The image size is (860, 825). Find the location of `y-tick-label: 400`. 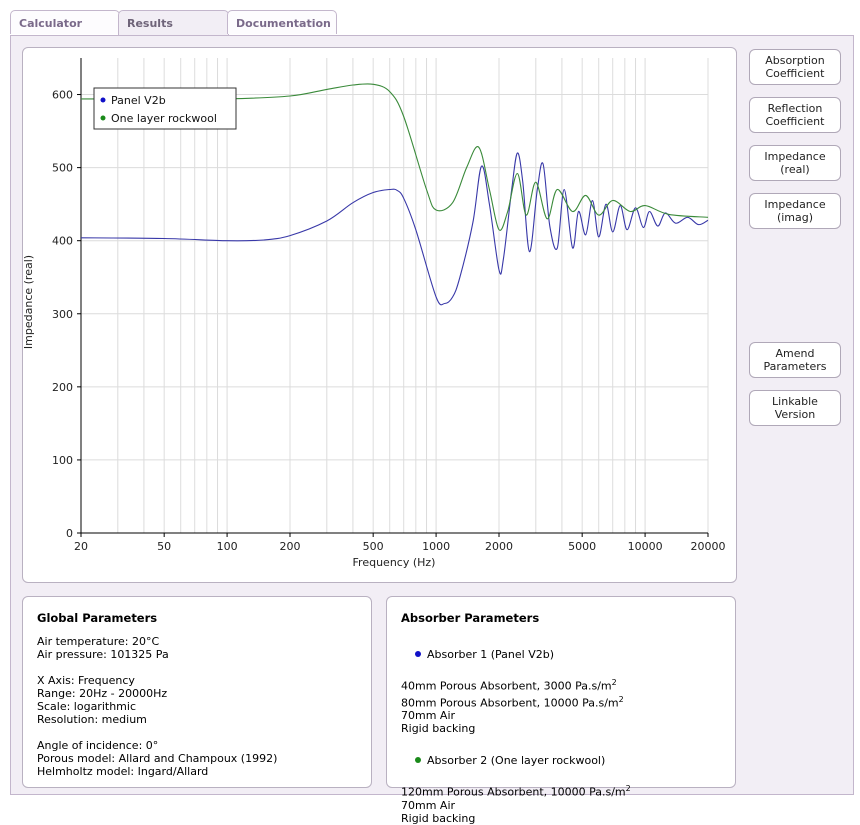

y-tick-label: 400 is located at coordinates (62, 241).